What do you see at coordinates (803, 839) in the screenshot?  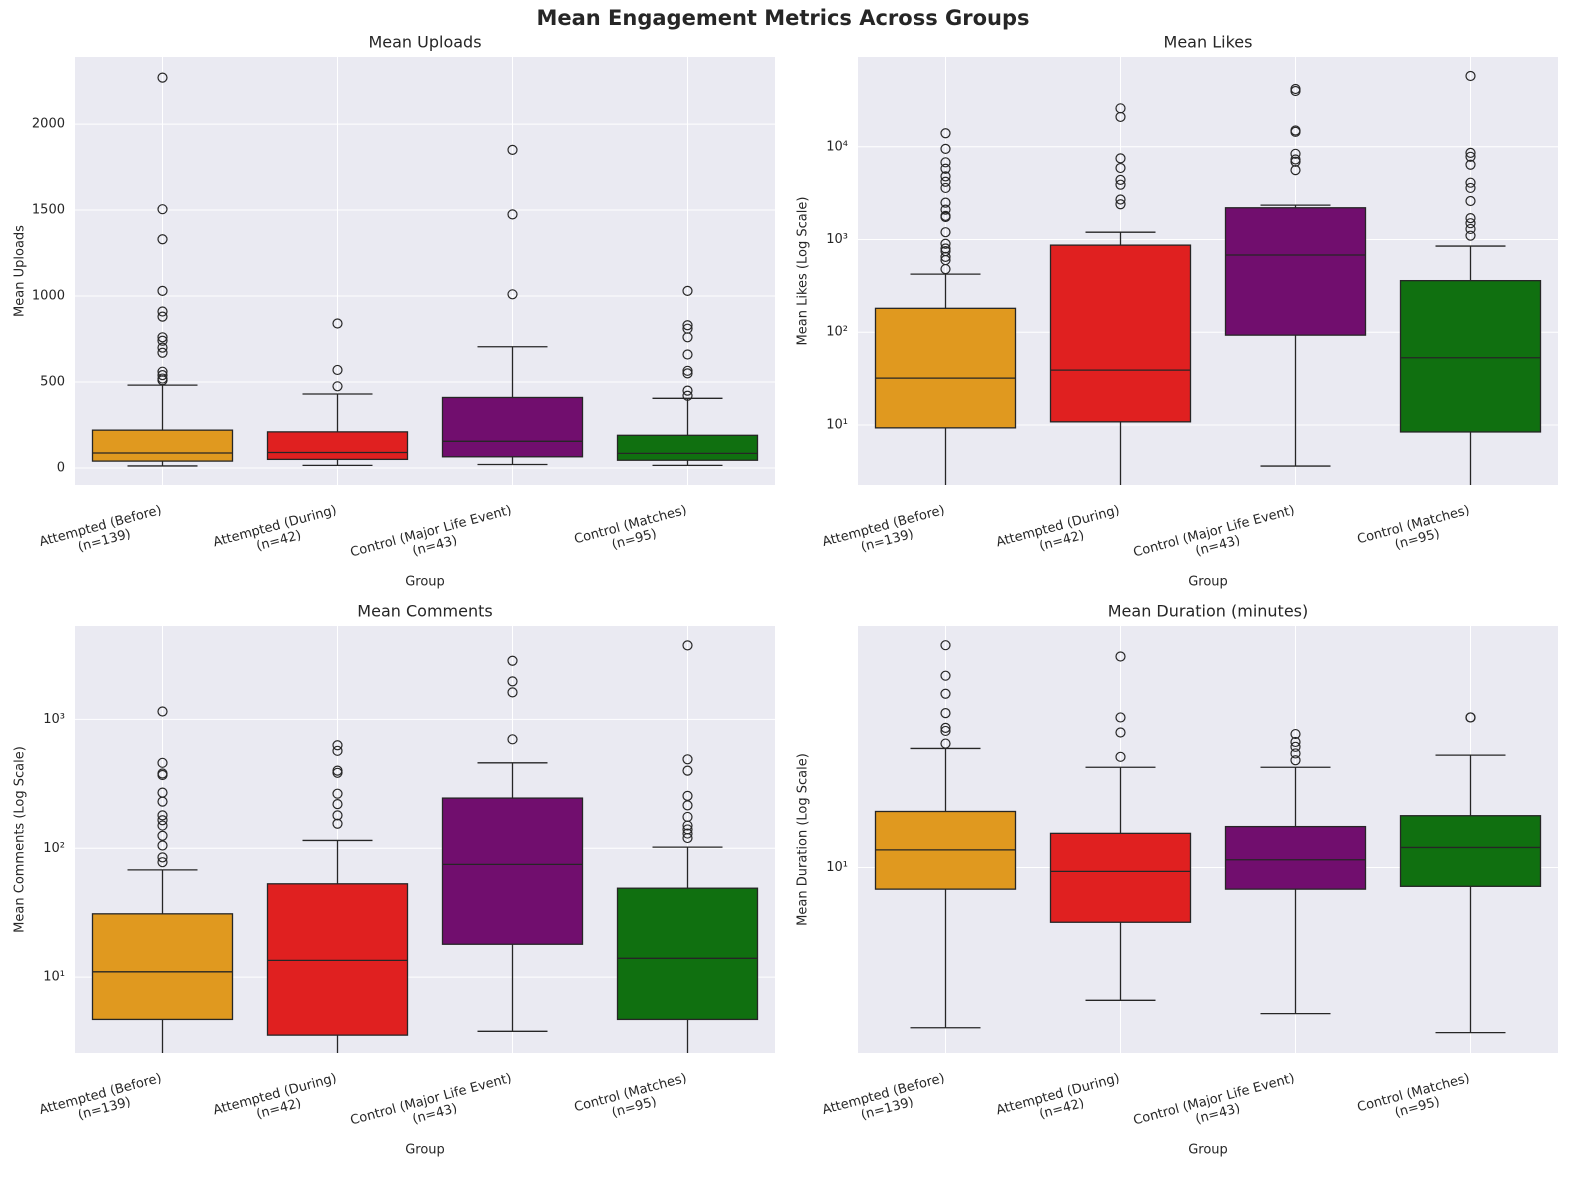 I see `y-axis-label: Mean Duration (Log Scale)` at bounding box center [803, 839].